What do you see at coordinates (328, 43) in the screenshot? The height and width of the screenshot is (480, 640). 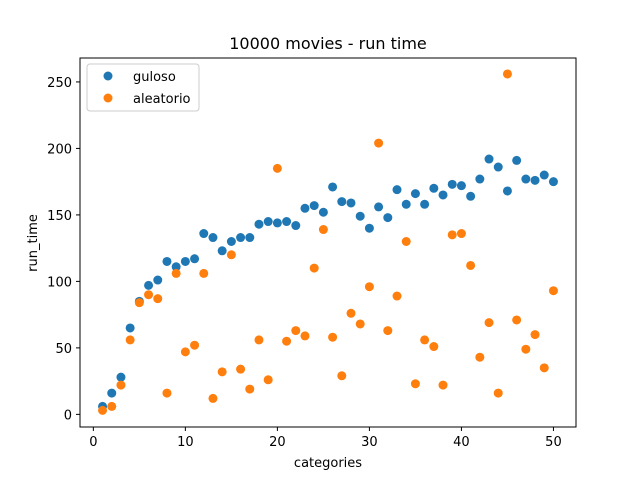 I see `chart-title: 10000 movies - run time` at bounding box center [328, 43].